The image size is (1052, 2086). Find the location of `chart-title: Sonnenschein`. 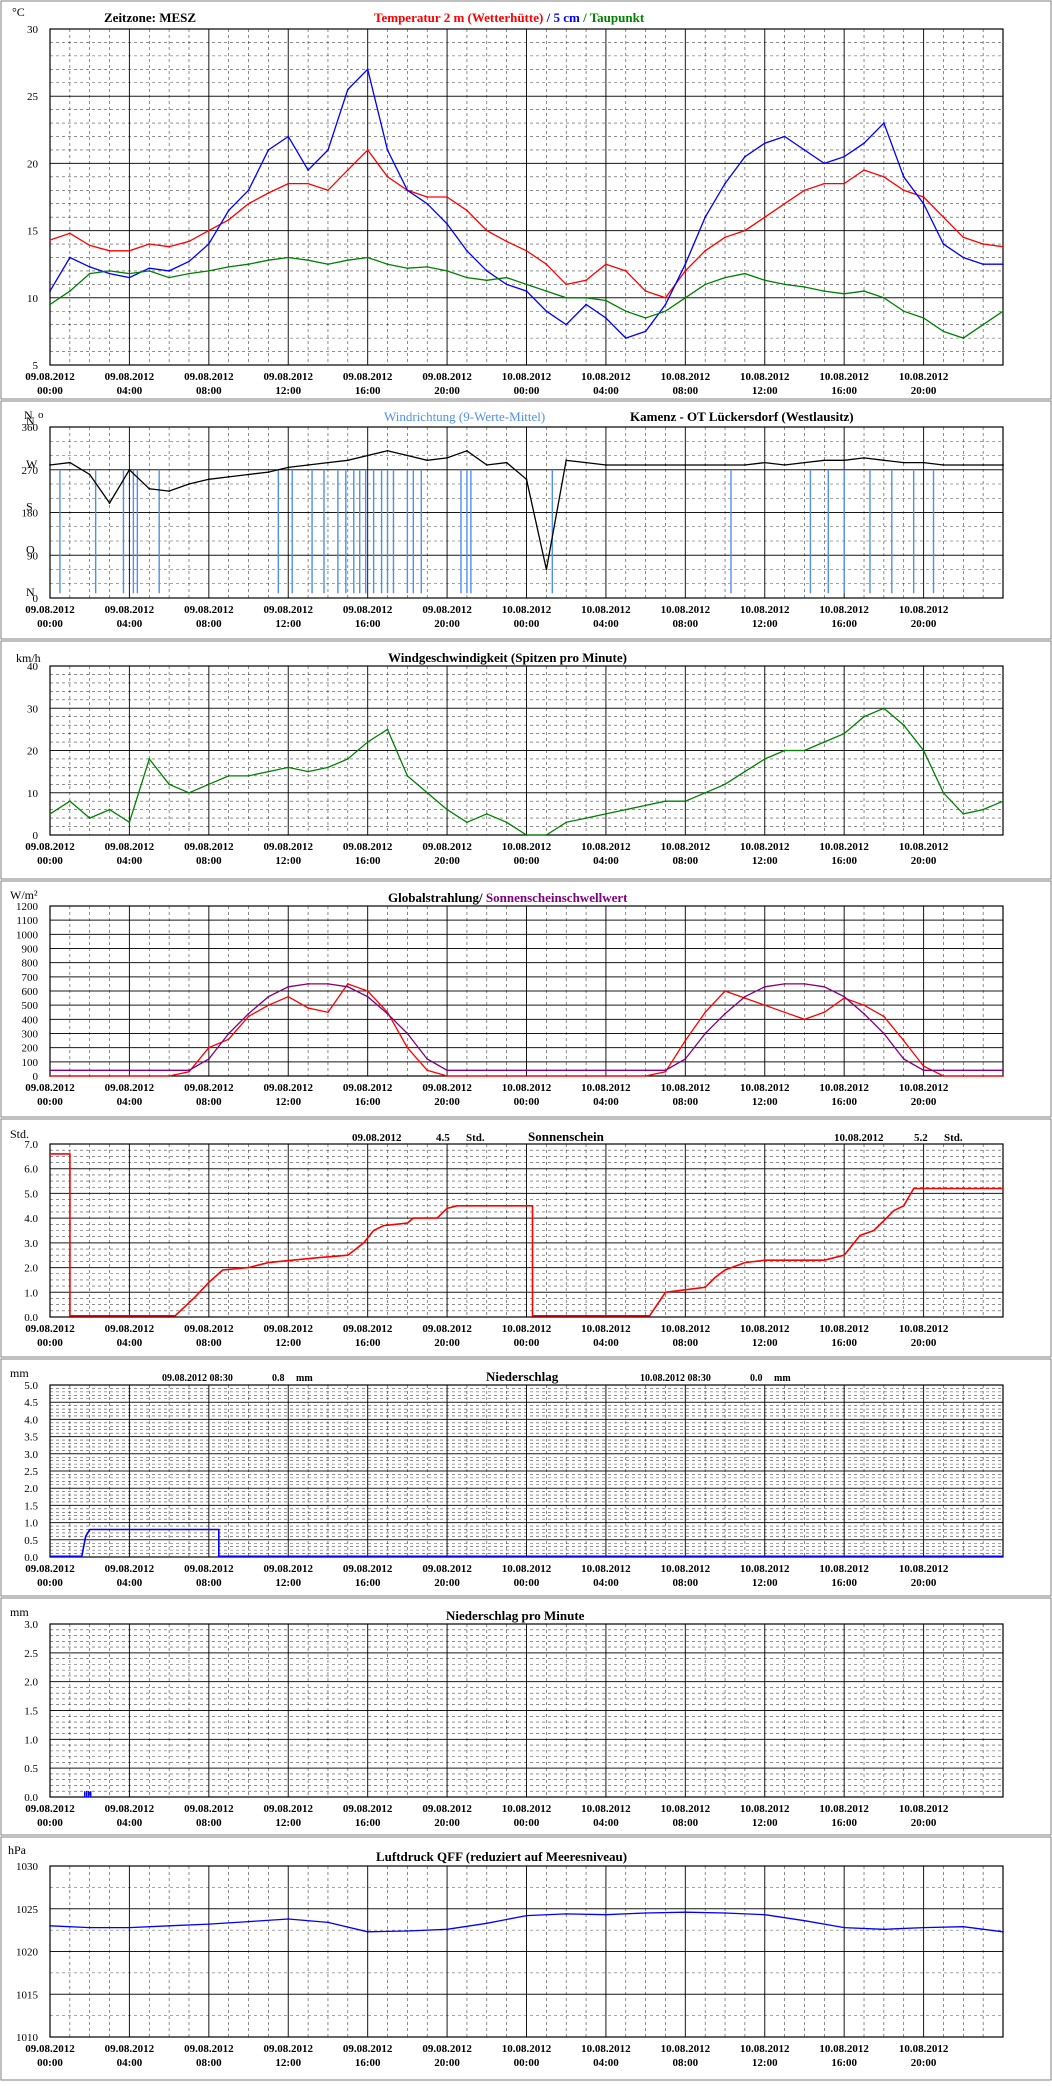

chart-title: Sonnenschein is located at coordinates (566, 1136).